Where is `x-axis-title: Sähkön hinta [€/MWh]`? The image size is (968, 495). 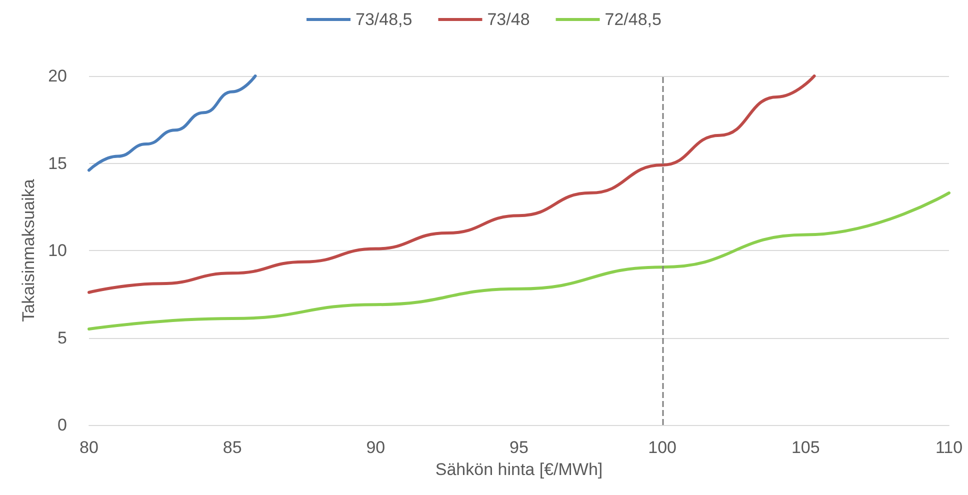
x-axis-title: Sähkön hinta [€/MWh] is located at coordinates (519, 469).